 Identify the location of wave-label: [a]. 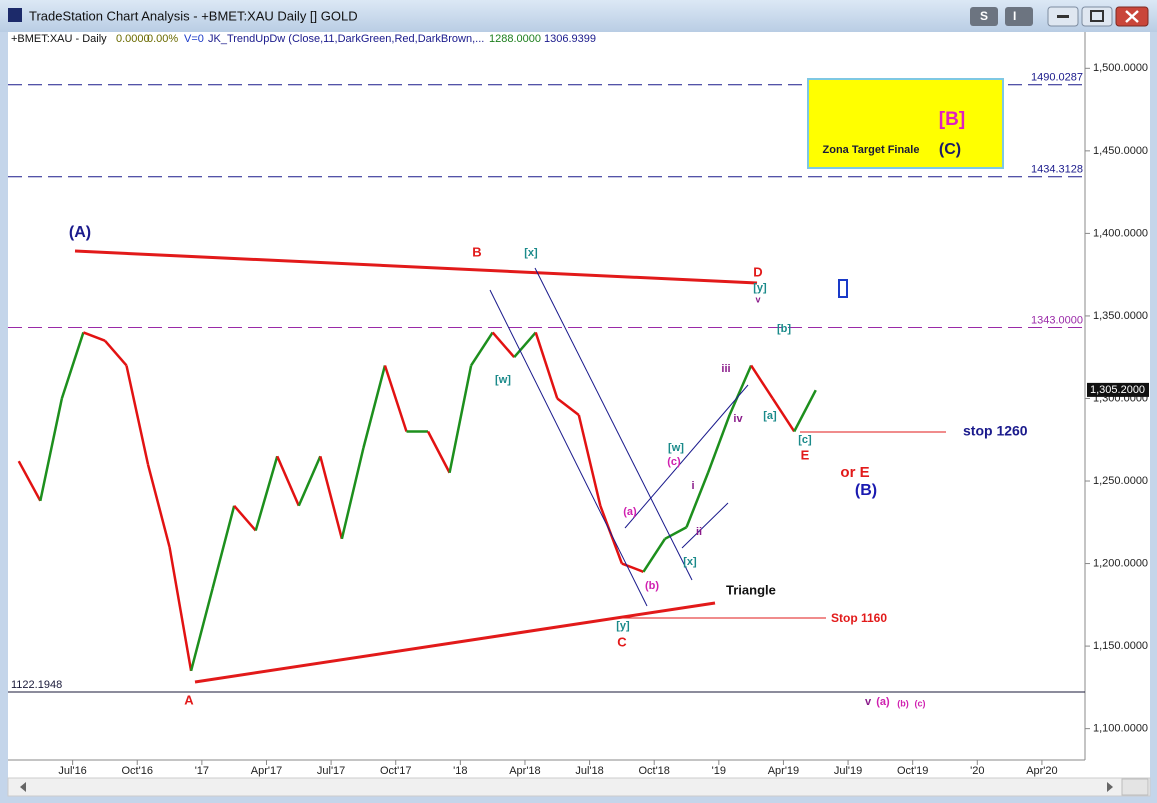
(770, 416).